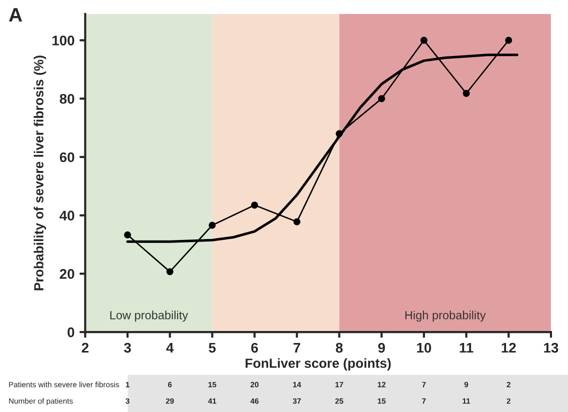 The height and width of the screenshot is (412, 568). Describe the element at coordinates (551, 347) in the screenshot. I see `x-tick-label: 13` at that location.